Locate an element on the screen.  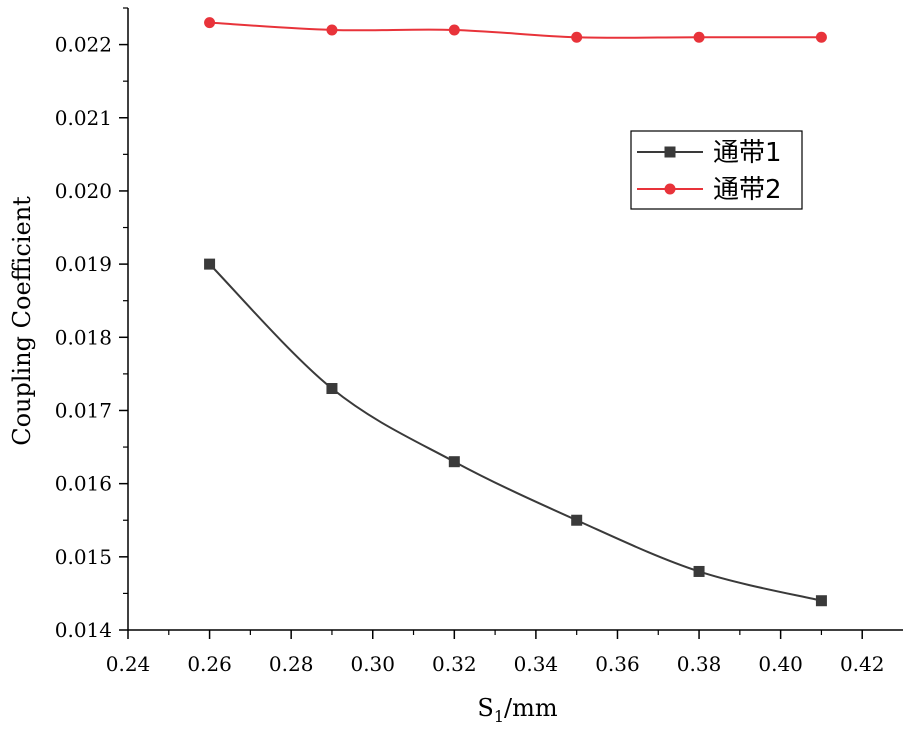
series-line is located at coordinates (515, 30).